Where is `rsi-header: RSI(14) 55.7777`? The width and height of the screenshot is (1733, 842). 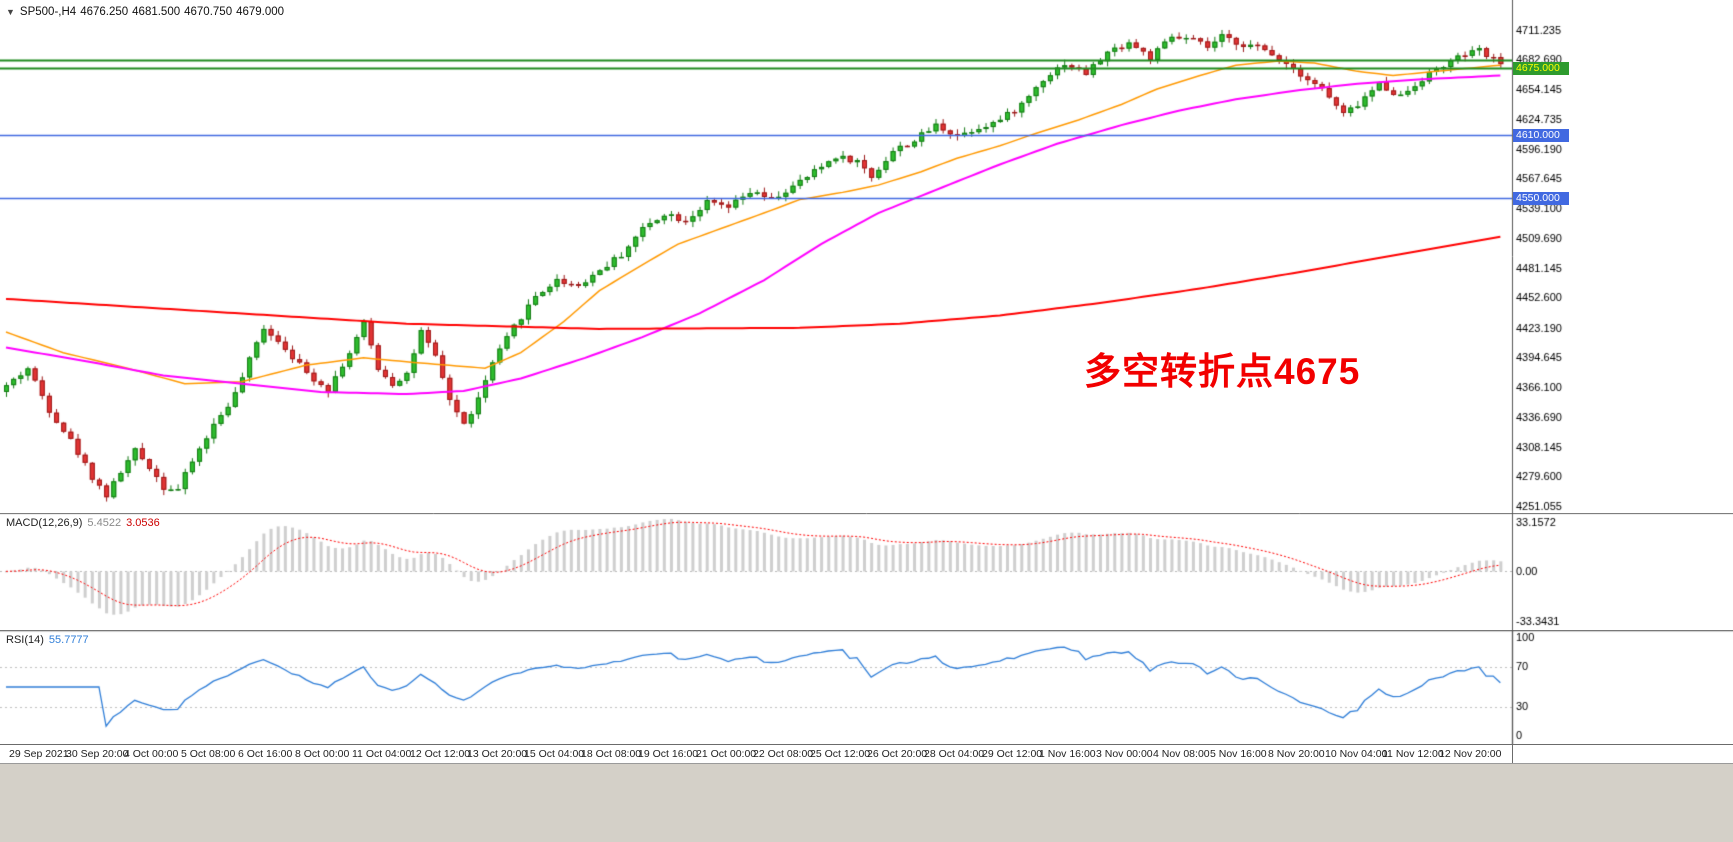
rsi-header: RSI(14) 55.7777 is located at coordinates (47, 640).